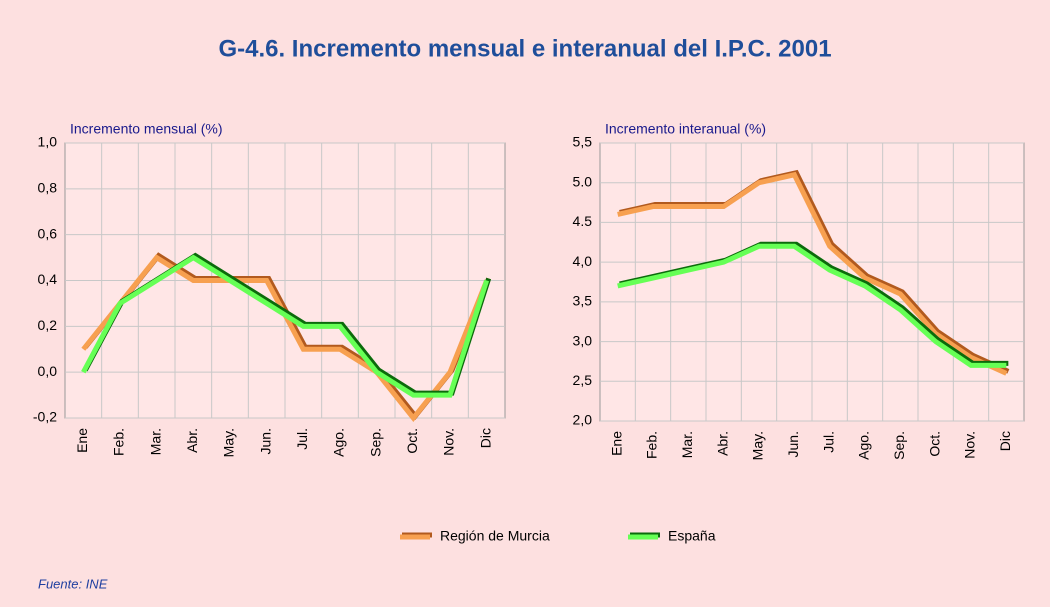  What do you see at coordinates (48, 188) in the screenshot?
I see `y-tick-label: 0,8` at bounding box center [48, 188].